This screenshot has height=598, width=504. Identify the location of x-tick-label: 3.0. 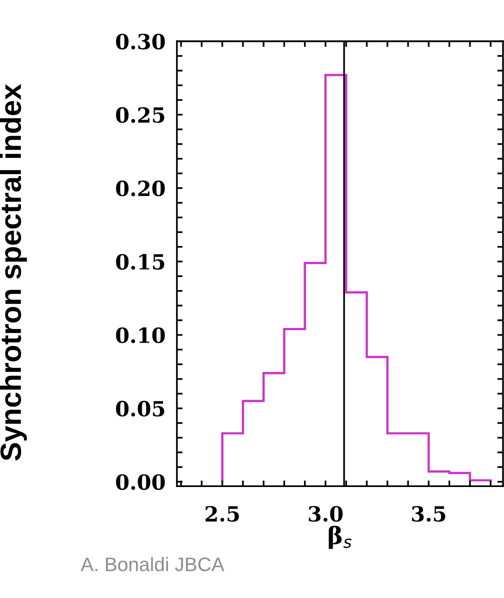
(325, 514).